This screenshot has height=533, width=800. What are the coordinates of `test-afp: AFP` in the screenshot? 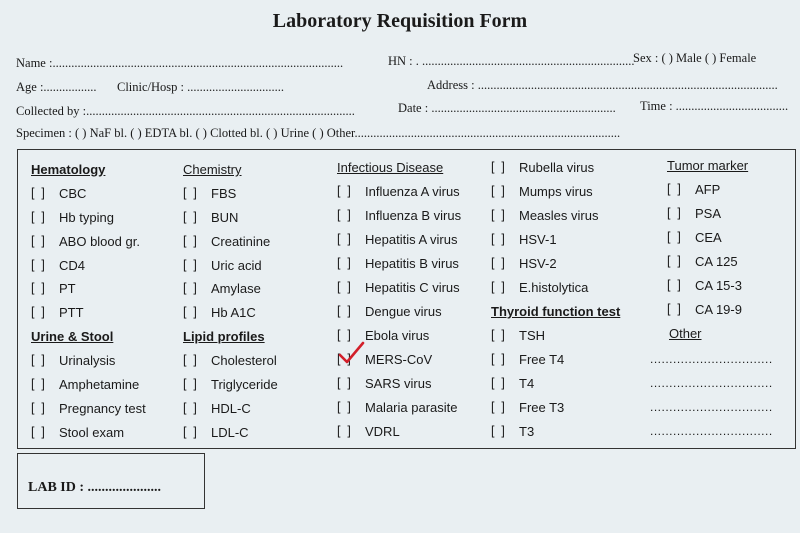 It's located at (708, 189).